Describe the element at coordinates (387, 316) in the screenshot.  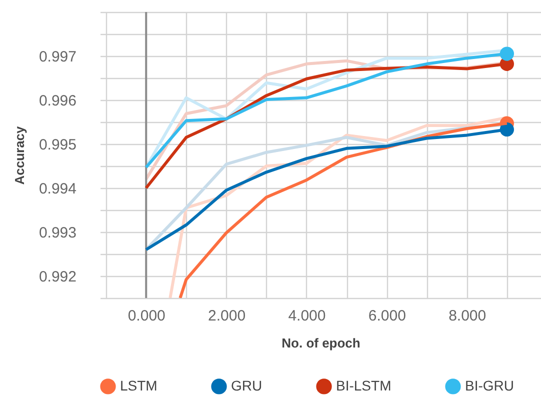
I see `x-tick-label: 6.000` at that location.